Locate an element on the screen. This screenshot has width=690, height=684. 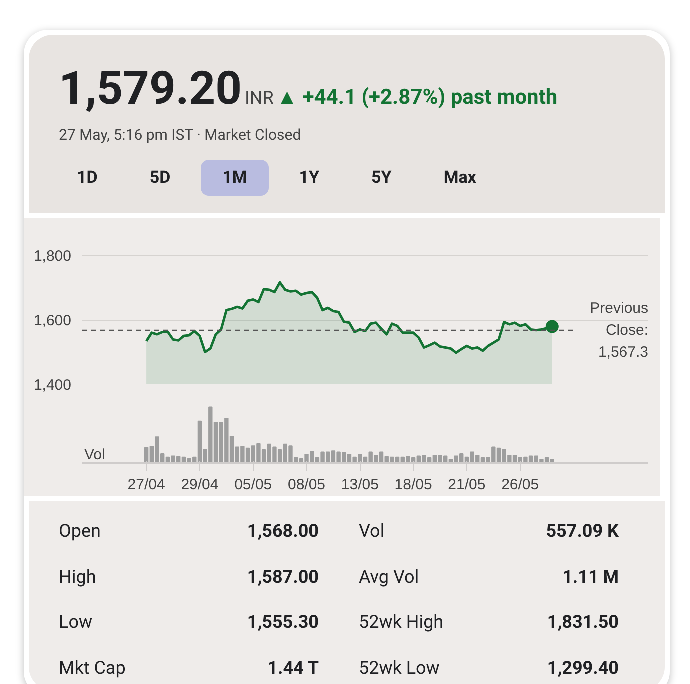
x-tick-label: 26/05 is located at coordinates (521, 485).